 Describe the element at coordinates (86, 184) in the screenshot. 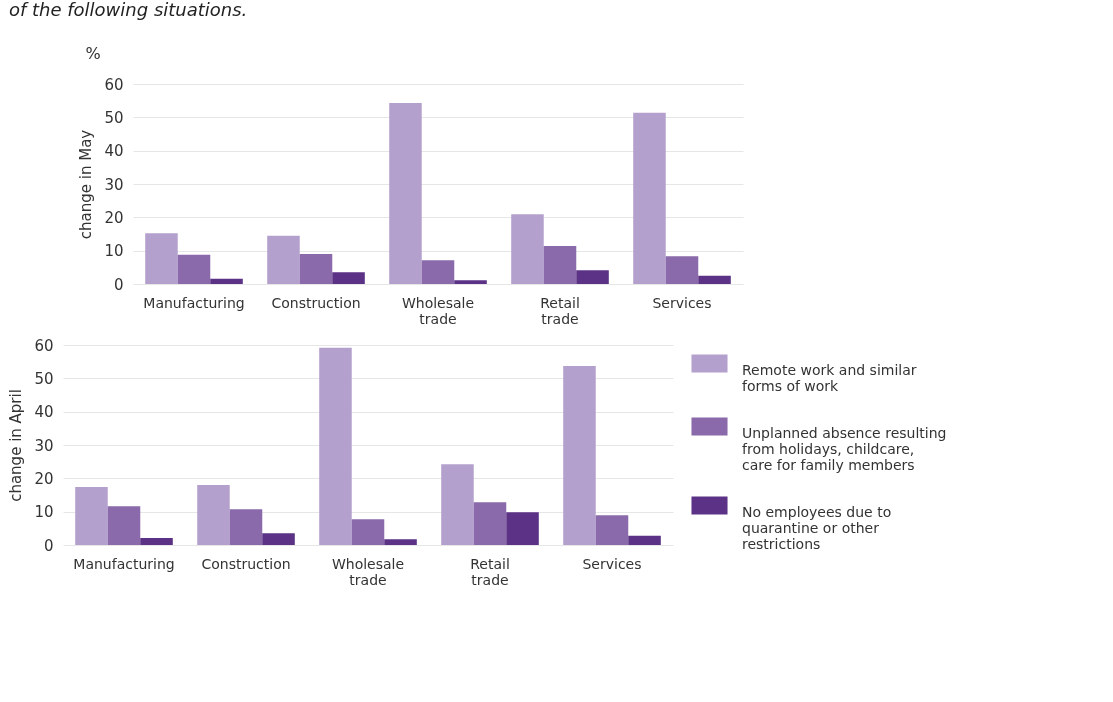

I see `y-axis-title: change in May` at that location.